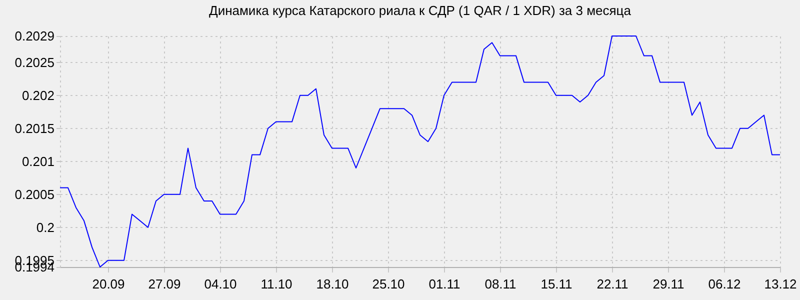  Describe the element at coordinates (34, 128) in the screenshot. I see `y-tick-label: 0.2015` at that location.